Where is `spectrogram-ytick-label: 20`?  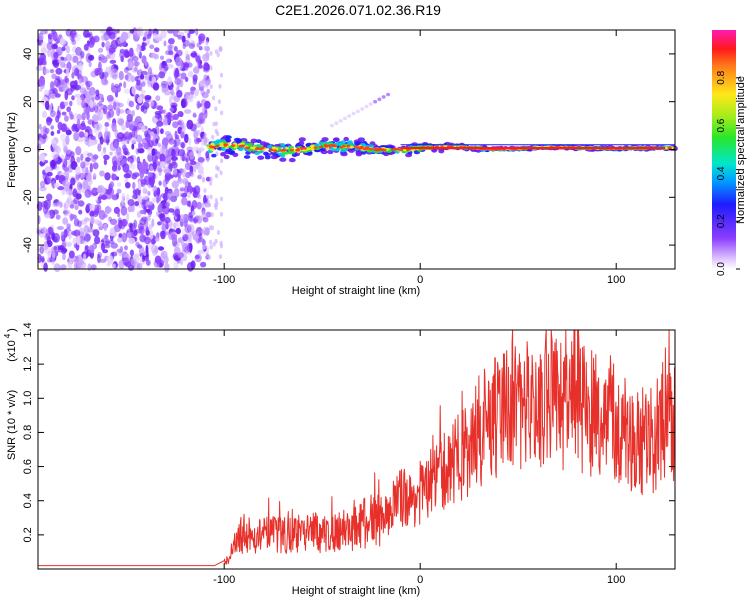 spectrogram-ytick-label: 20 is located at coordinates (28, 102).